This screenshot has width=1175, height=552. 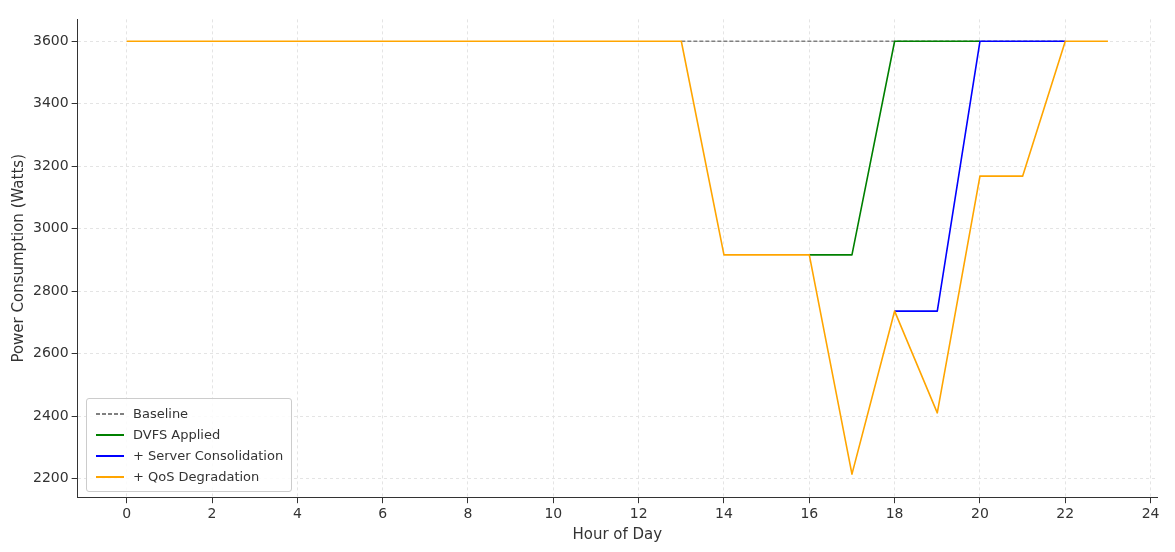 I want to click on y-axis-title: Power Consumption (Watts), so click(x=17, y=258).